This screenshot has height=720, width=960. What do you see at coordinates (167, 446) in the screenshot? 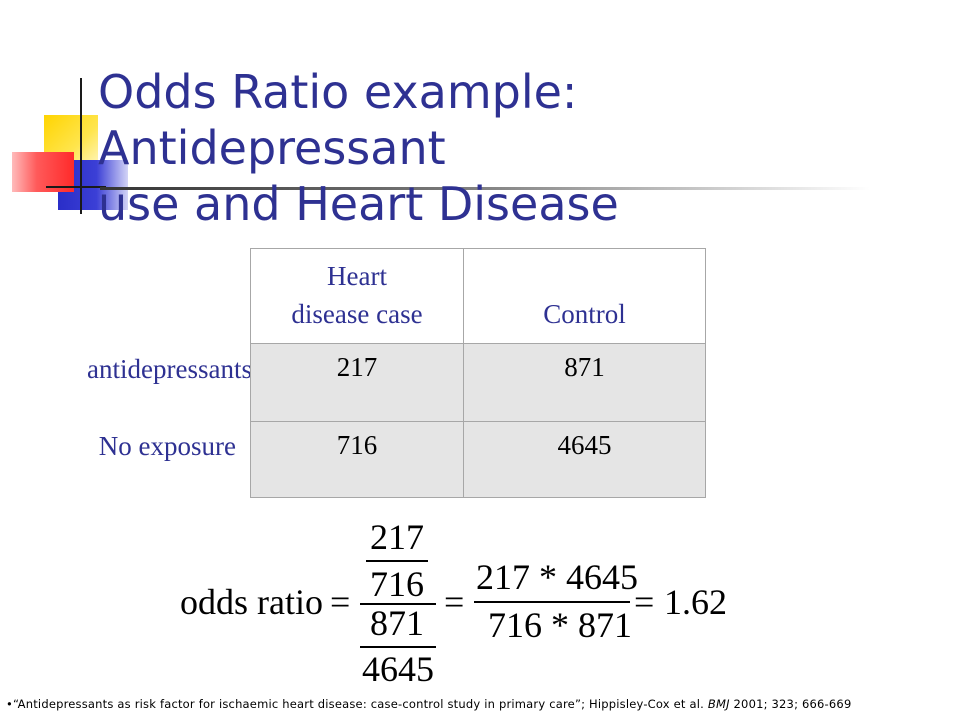
I see `row-label-no-exposure: No exposure` at bounding box center [167, 446].